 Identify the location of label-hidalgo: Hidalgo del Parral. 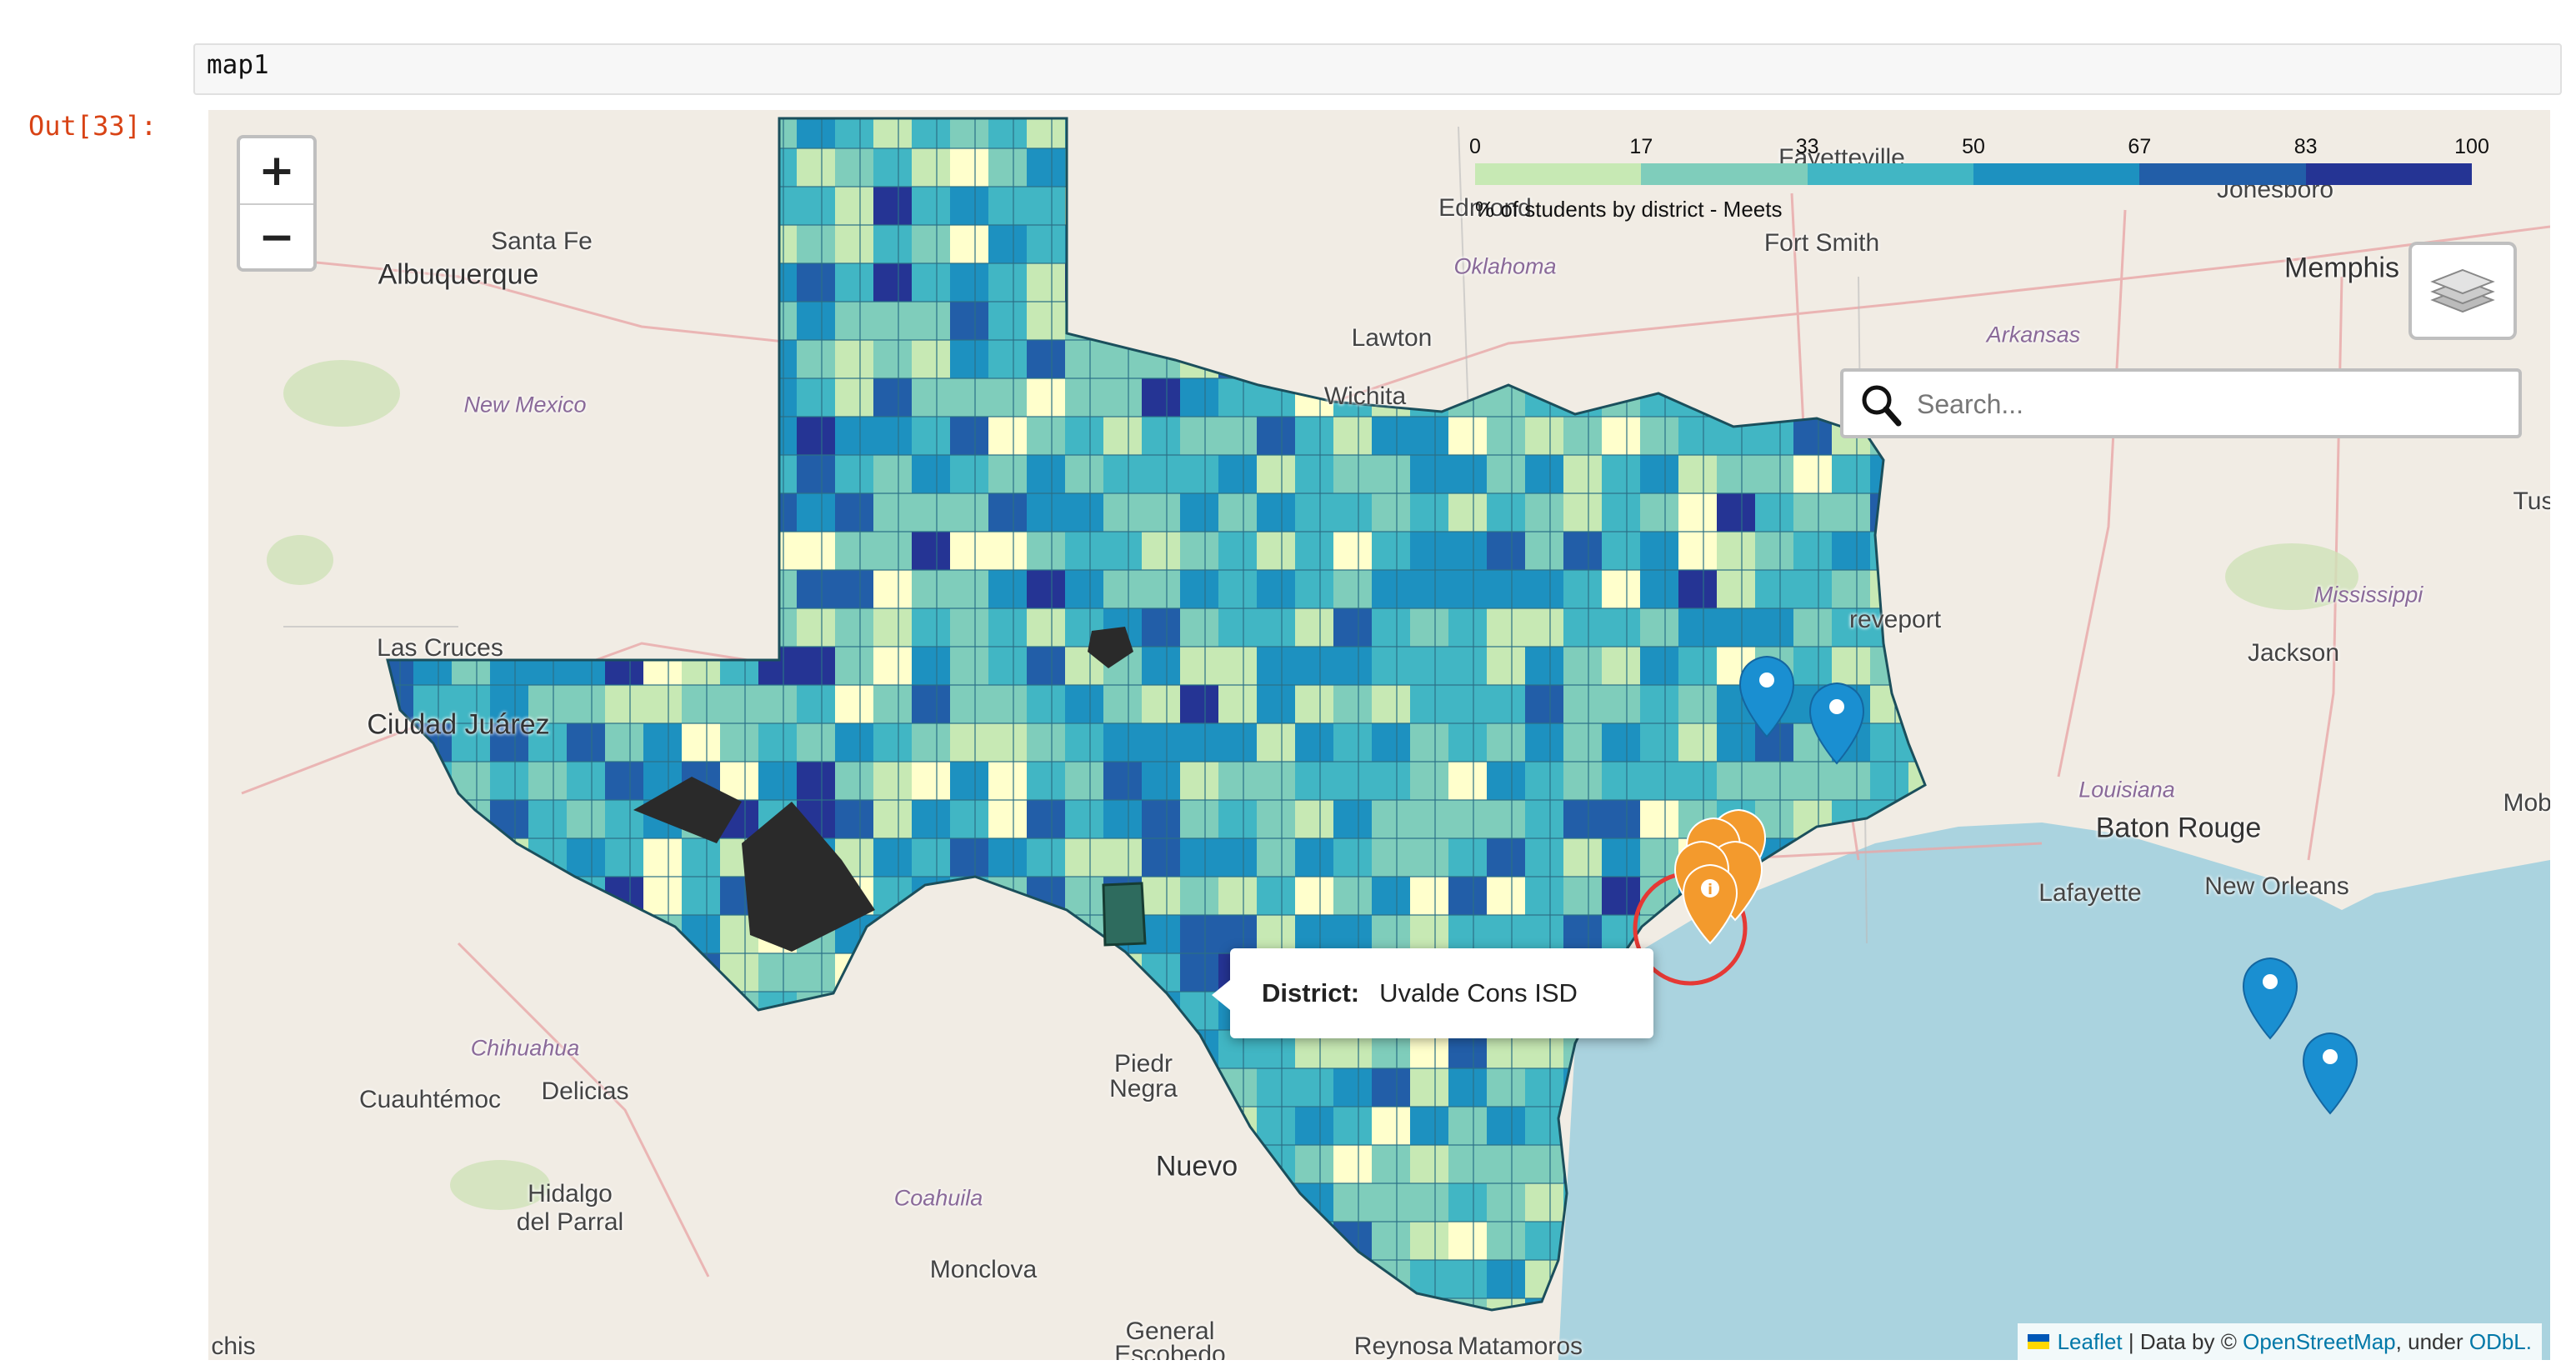
(570, 1208).